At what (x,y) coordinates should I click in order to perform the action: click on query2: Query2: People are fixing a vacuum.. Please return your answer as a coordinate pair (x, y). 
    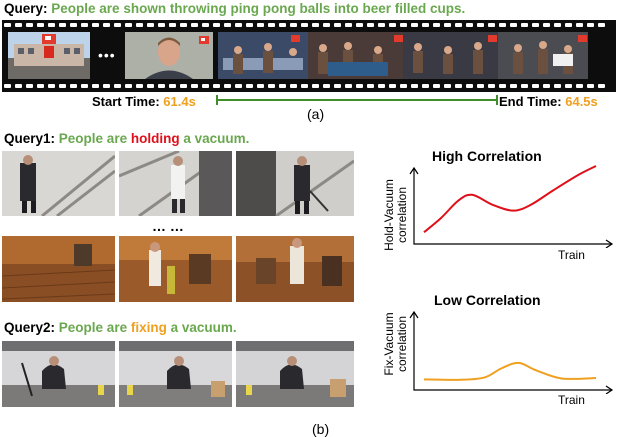
    Looking at the image, I should click on (120, 327).